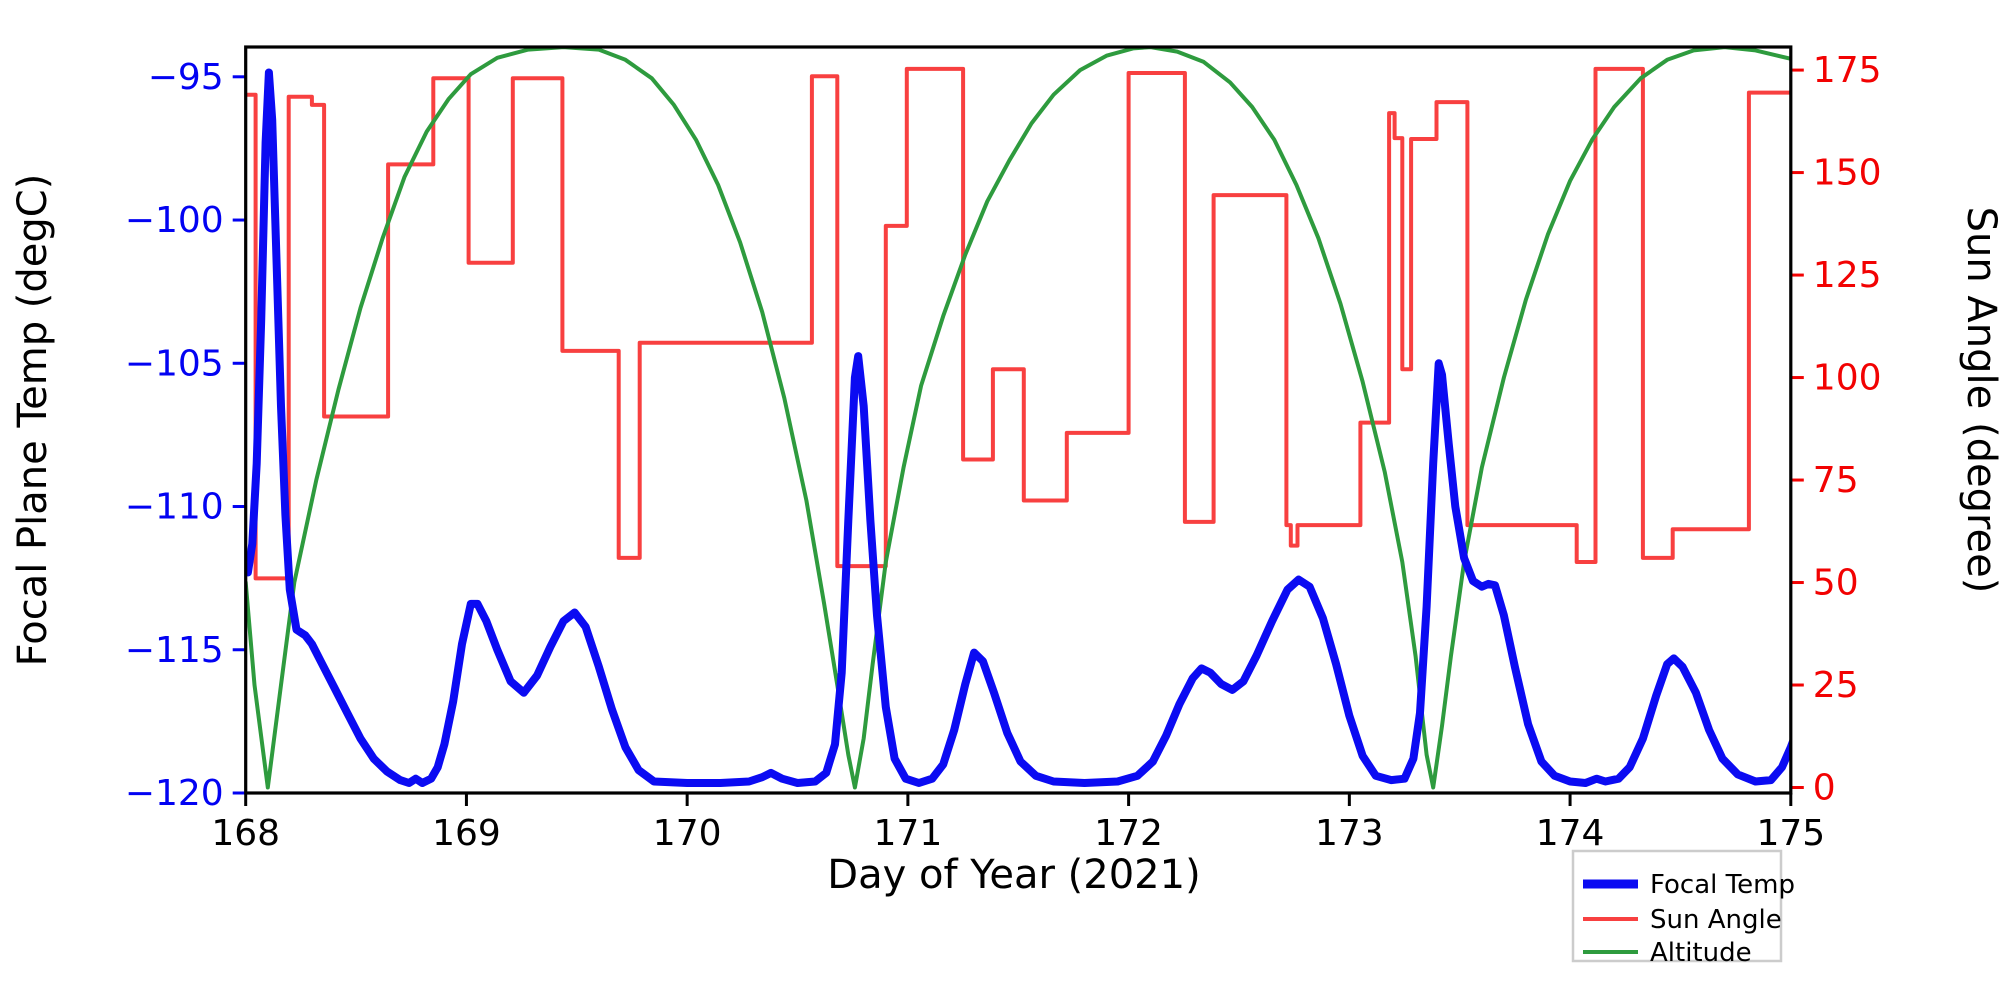 Image resolution: width=2000 pixels, height=1000 pixels. I want to click on legend-label-focal-temp: Focal Temp, so click(1722, 885).